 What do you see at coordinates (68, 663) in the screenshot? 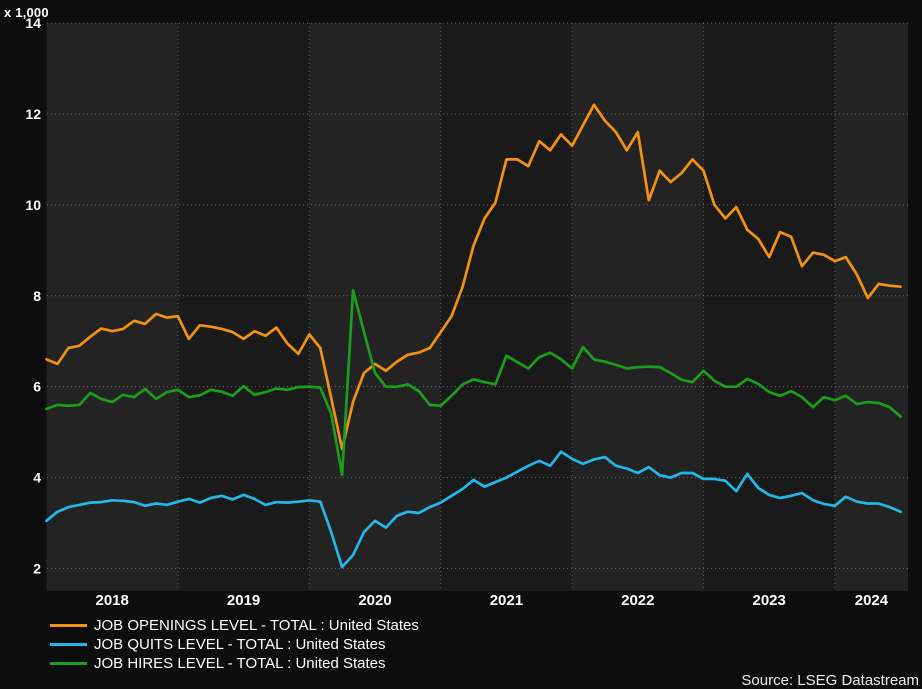
I see `hires-line-swatch` at bounding box center [68, 663].